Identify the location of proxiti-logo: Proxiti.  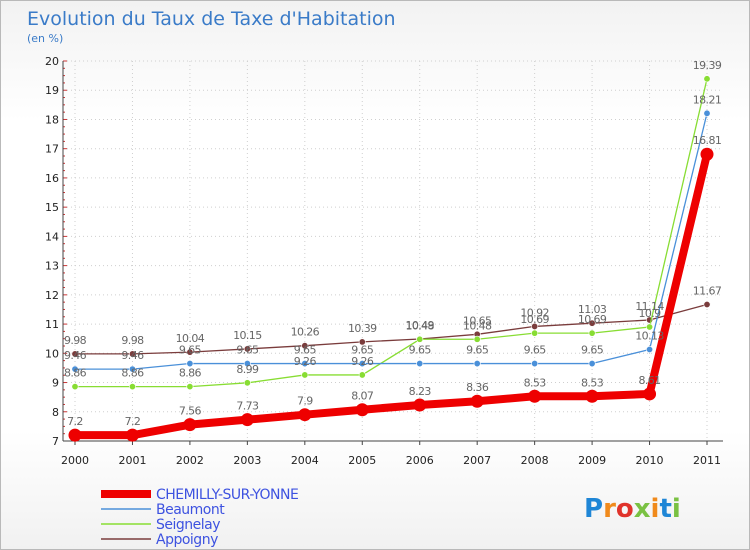
(632, 509).